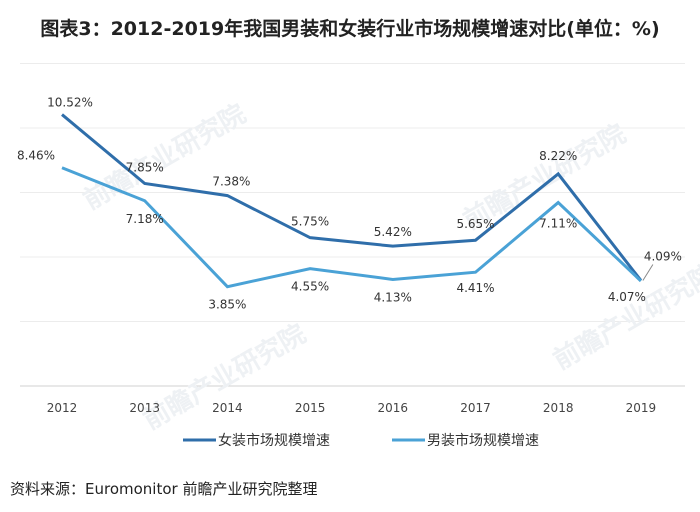 The width and height of the screenshot is (700, 512). I want to click on x-tick-label: 2015, so click(310, 408).